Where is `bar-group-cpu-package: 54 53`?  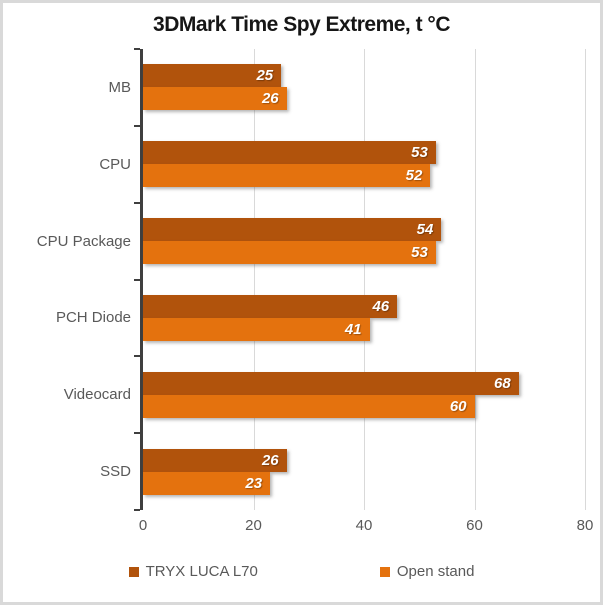 bar-group-cpu-package: 54 53 is located at coordinates (364, 241).